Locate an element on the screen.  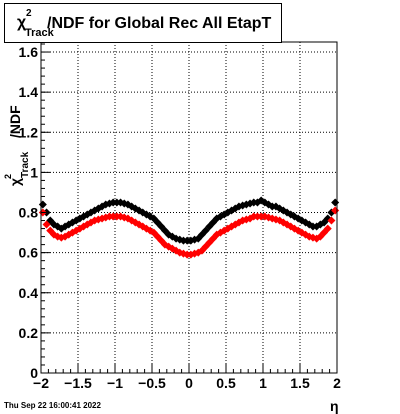
y-tick-label: 0 is located at coordinates (34, 373).